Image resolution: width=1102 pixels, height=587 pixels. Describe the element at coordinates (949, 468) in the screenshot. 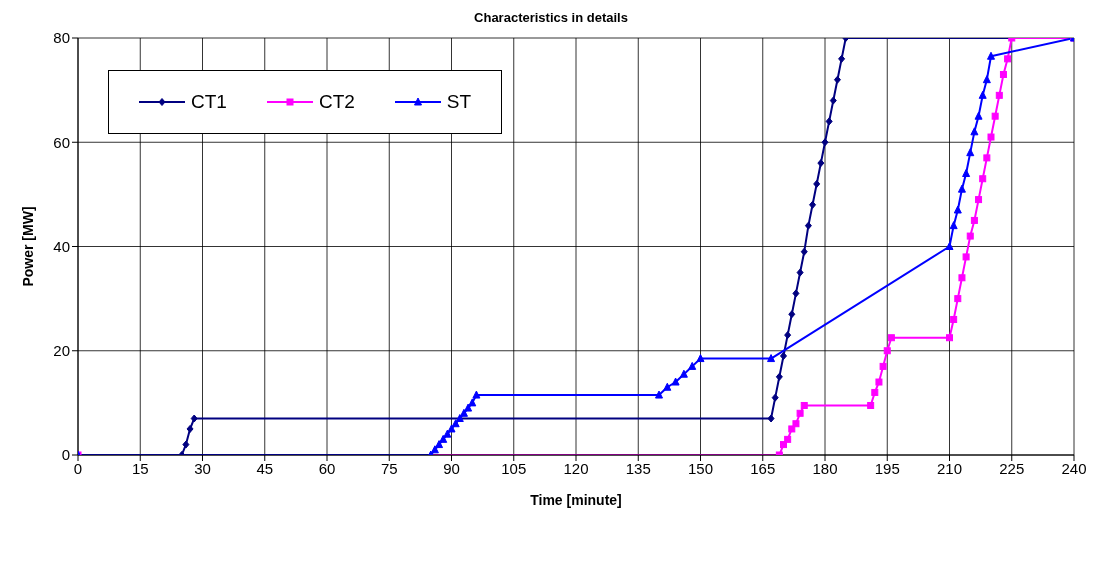

I see `x-tick-label: 210` at that location.